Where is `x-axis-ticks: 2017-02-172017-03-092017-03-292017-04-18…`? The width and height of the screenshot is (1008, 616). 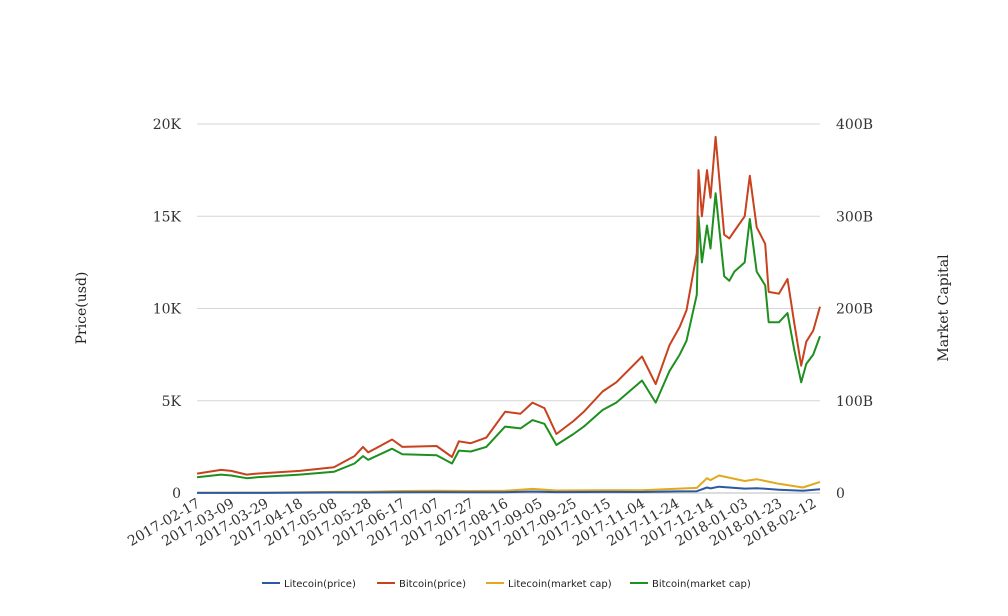 x-axis-ticks: 2017-02-172017-03-092017-03-292017-04-18… is located at coordinates (472, 523).